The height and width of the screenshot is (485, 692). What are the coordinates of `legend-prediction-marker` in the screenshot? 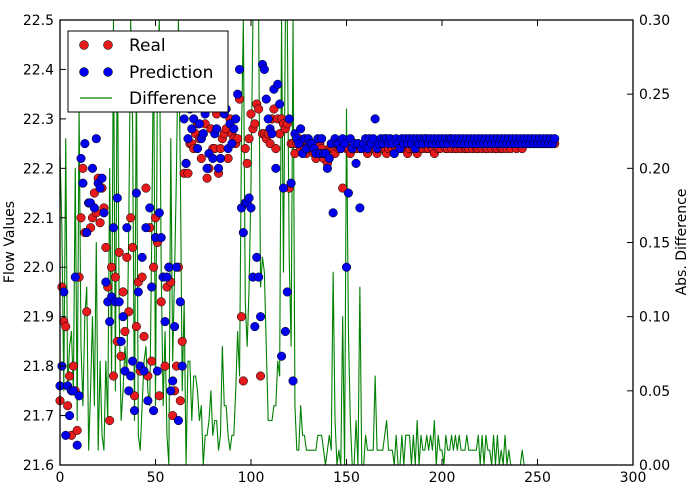 It's located at (84, 72).